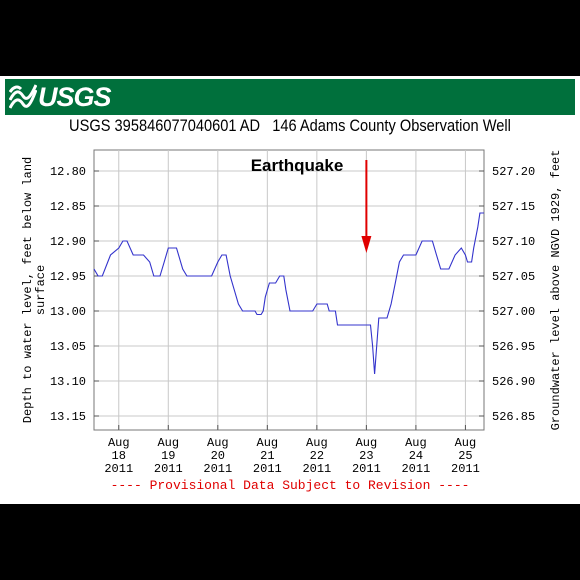  What do you see at coordinates (513, 207) in the screenshot?
I see `y2-tick-label: 527.15` at bounding box center [513, 207].